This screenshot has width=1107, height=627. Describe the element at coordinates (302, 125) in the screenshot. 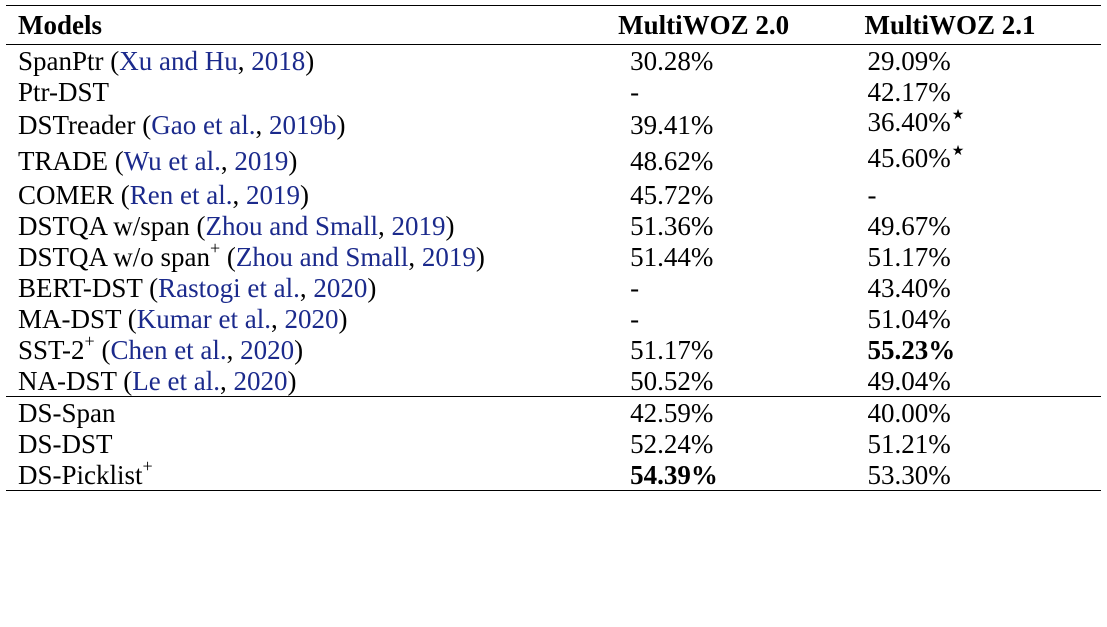

I see `citation-year: 2019b` at that location.